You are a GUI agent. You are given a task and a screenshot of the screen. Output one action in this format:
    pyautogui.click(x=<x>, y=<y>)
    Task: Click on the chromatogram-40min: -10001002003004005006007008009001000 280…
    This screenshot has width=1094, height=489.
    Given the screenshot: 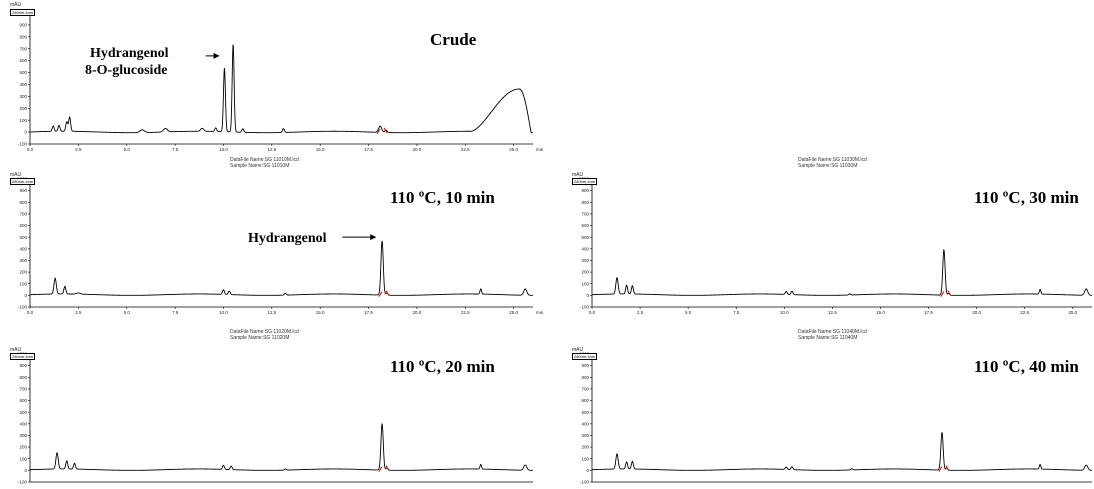 What is the action you would take?
    pyautogui.click(x=828, y=418)
    